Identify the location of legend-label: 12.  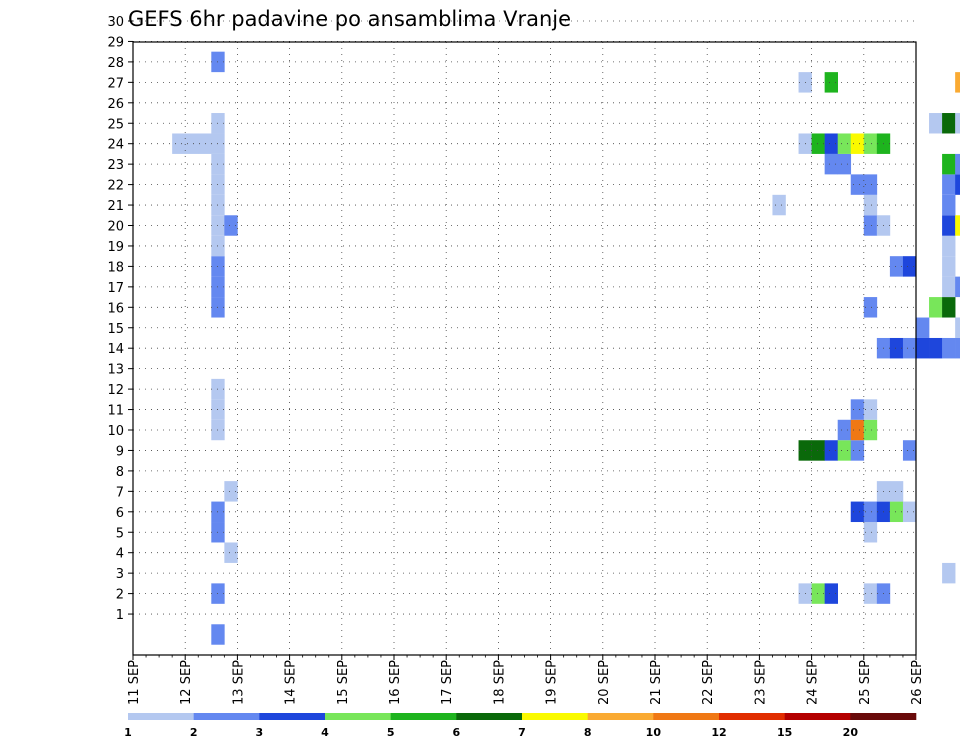
(718, 732).